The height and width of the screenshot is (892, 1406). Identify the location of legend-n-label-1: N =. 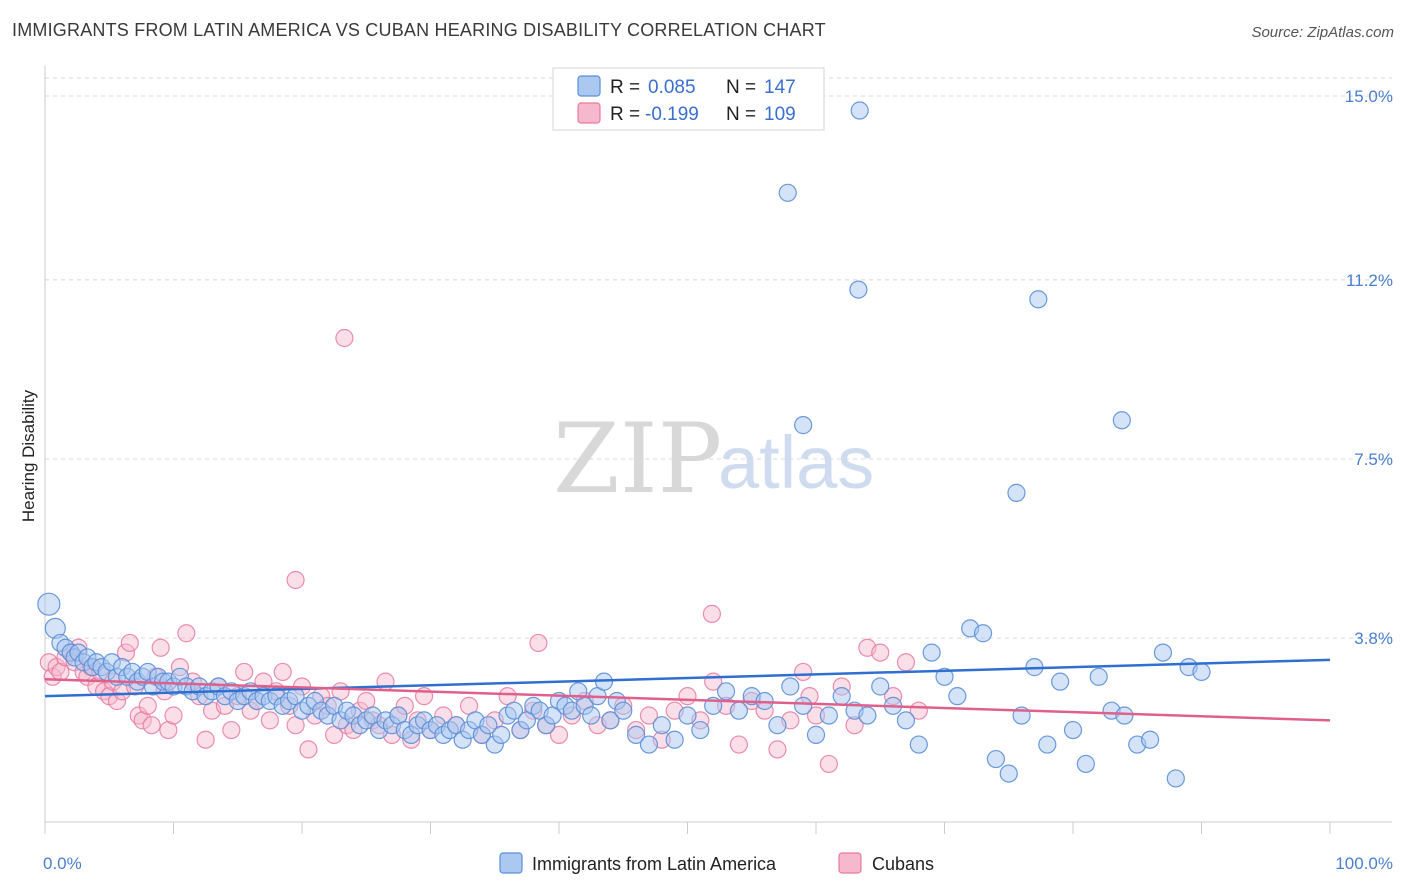
(741, 87).